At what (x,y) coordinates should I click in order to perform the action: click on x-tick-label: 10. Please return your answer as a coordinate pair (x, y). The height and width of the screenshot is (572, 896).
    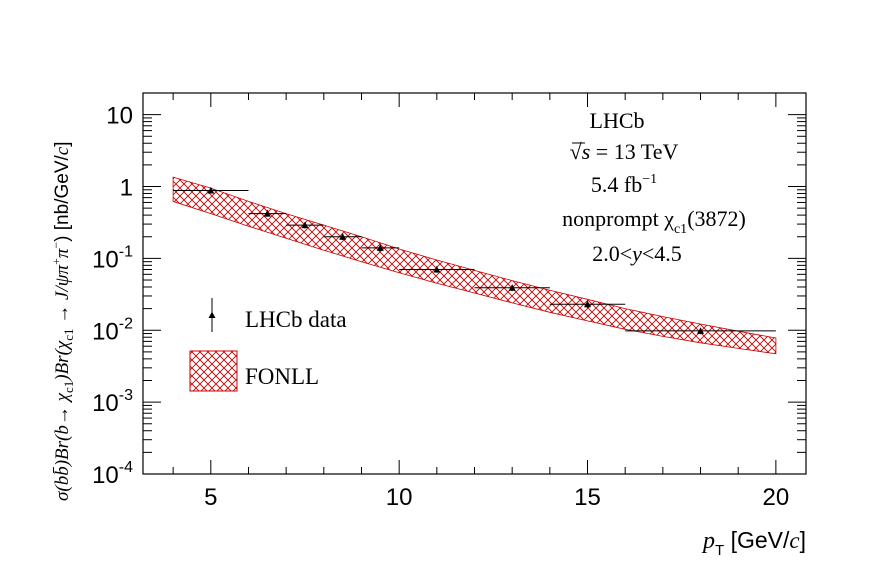
    Looking at the image, I should click on (399, 497).